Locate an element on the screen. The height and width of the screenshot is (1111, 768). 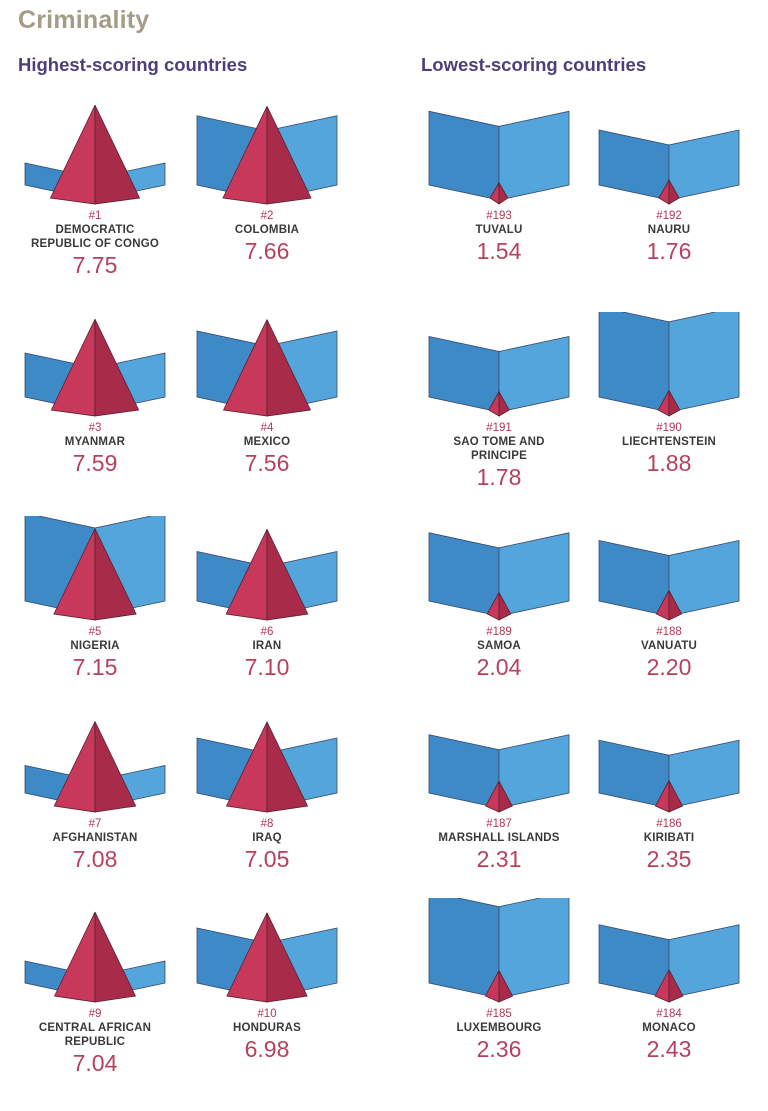
country-caption: #1 DEMOCRATIC REPUBLIC OF CONGO 7.75 is located at coordinates (95, 244).